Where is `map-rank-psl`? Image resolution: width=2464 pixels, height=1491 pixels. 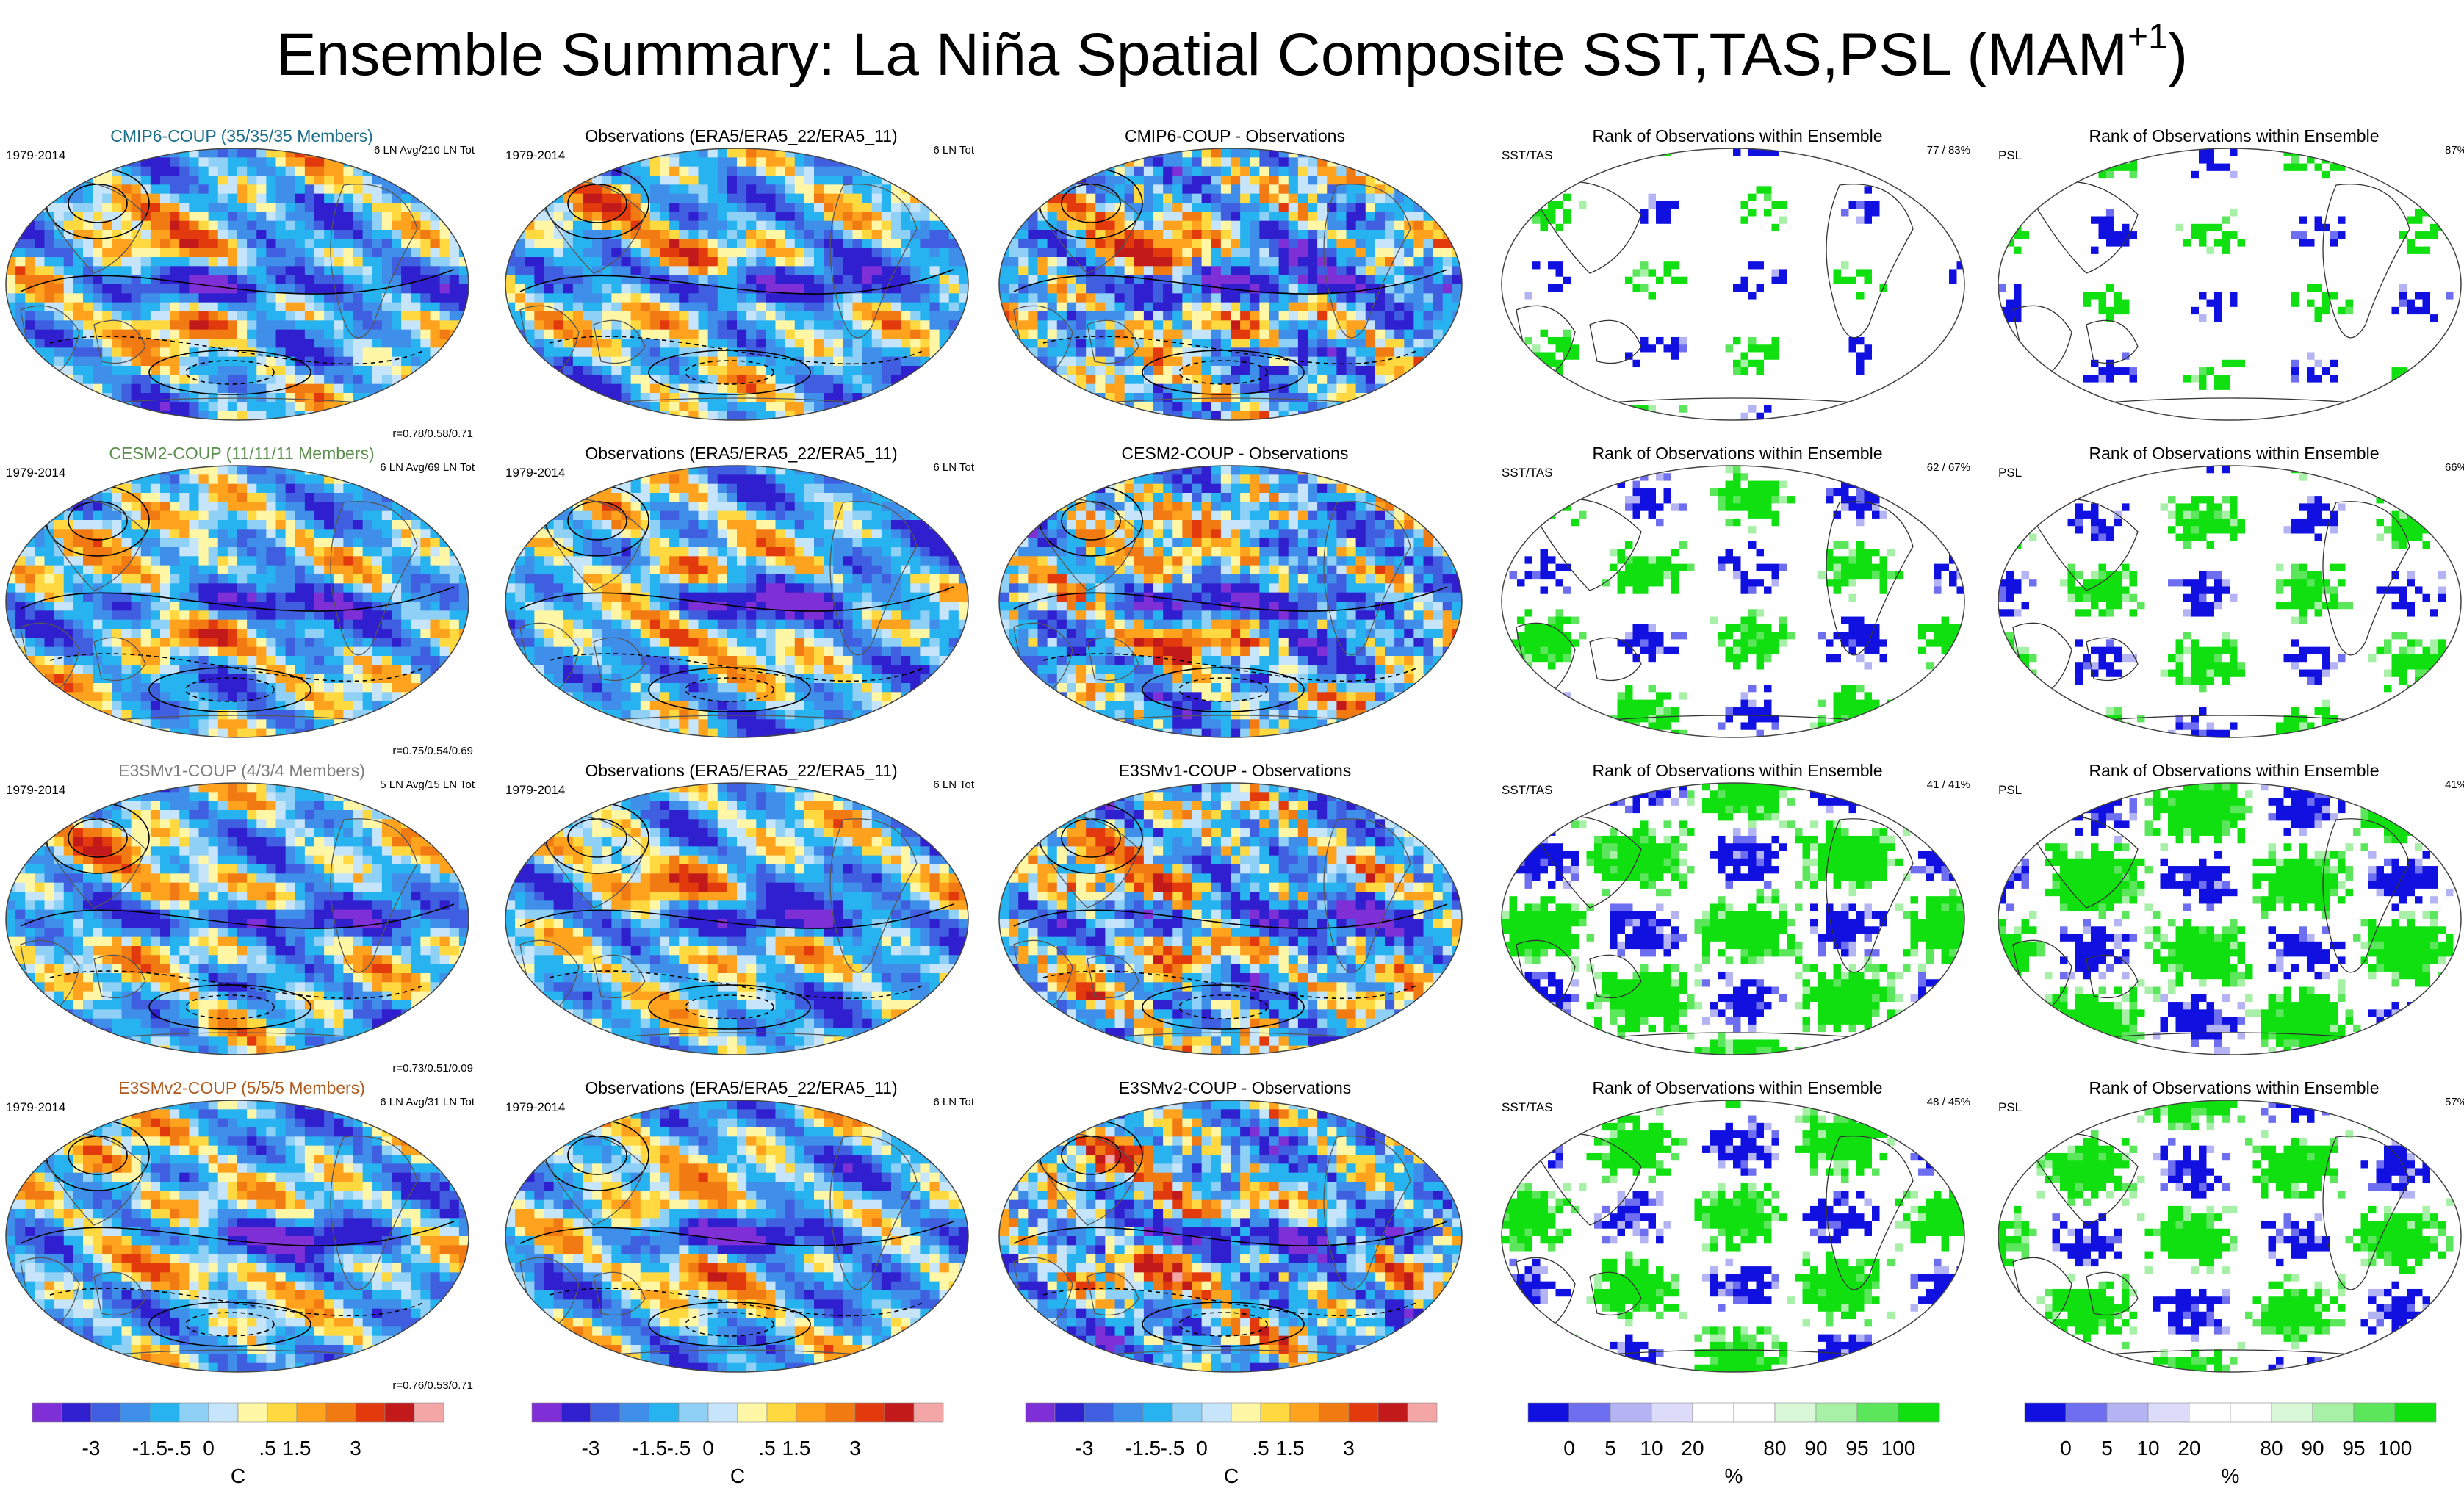 map-rank-psl is located at coordinates (2229, 920).